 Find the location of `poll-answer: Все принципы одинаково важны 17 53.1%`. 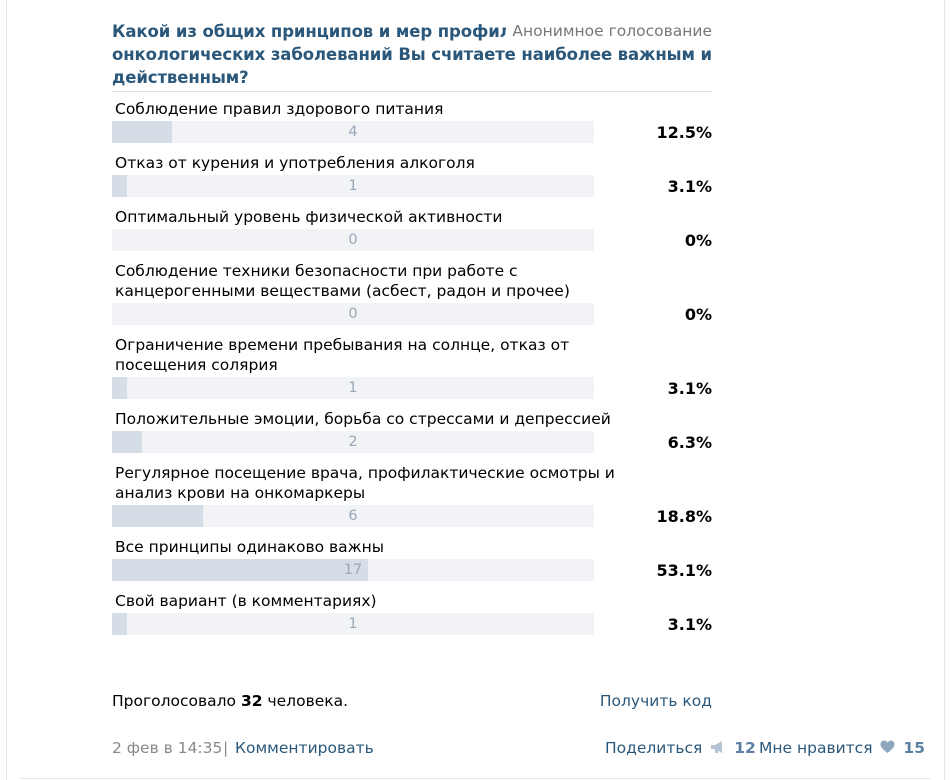

poll-answer: Все принципы одинаково важны 17 53.1% is located at coordinates (412, 559).